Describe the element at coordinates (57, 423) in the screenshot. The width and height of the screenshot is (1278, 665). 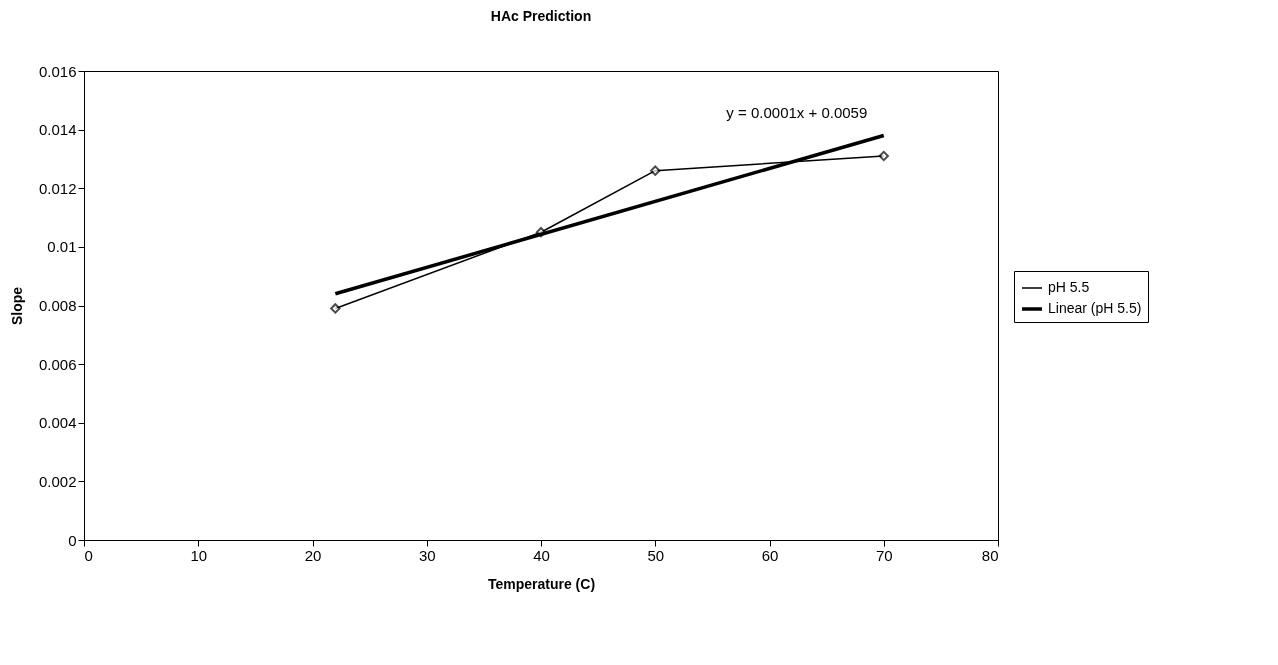
I see `y-tick-label: 0.004` at that location.